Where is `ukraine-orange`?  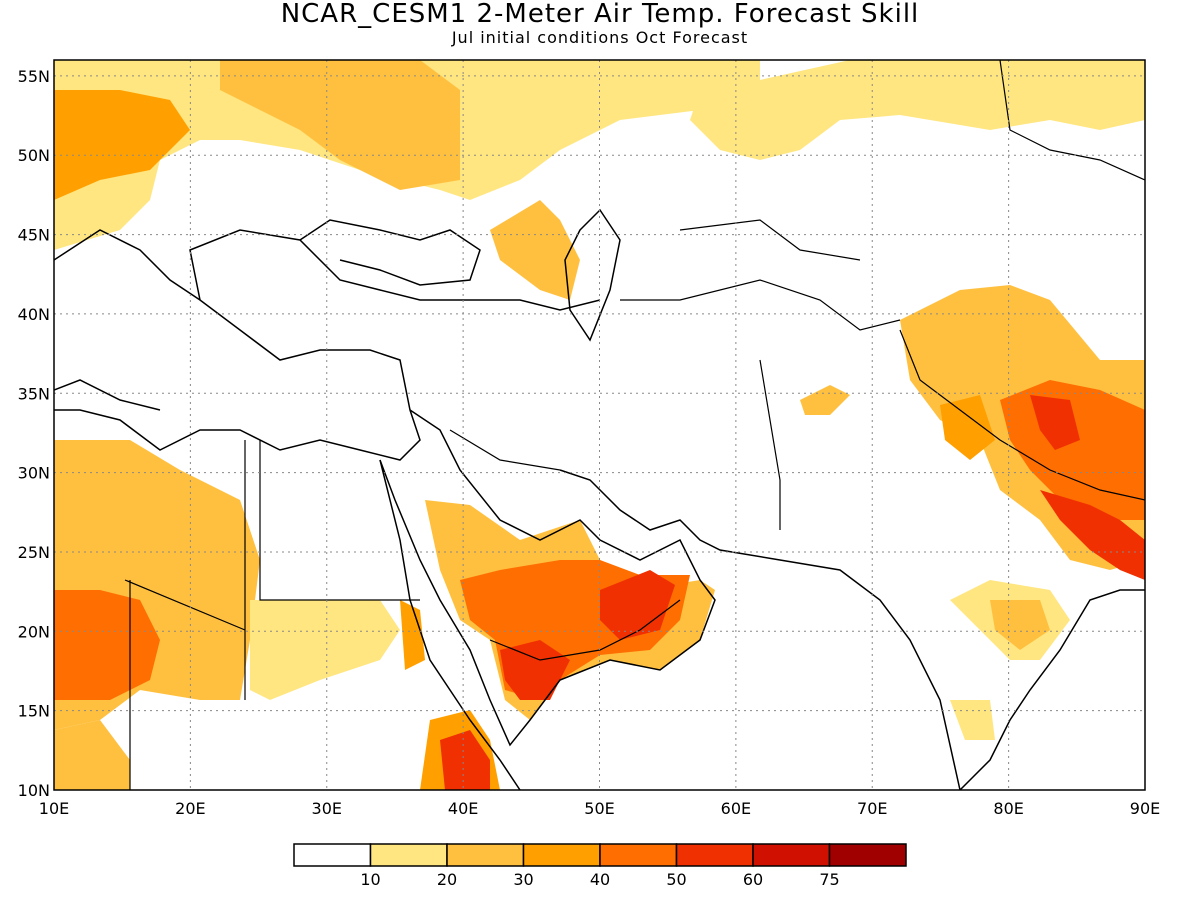 ukraine-orange is located at coordinates (340, 125).